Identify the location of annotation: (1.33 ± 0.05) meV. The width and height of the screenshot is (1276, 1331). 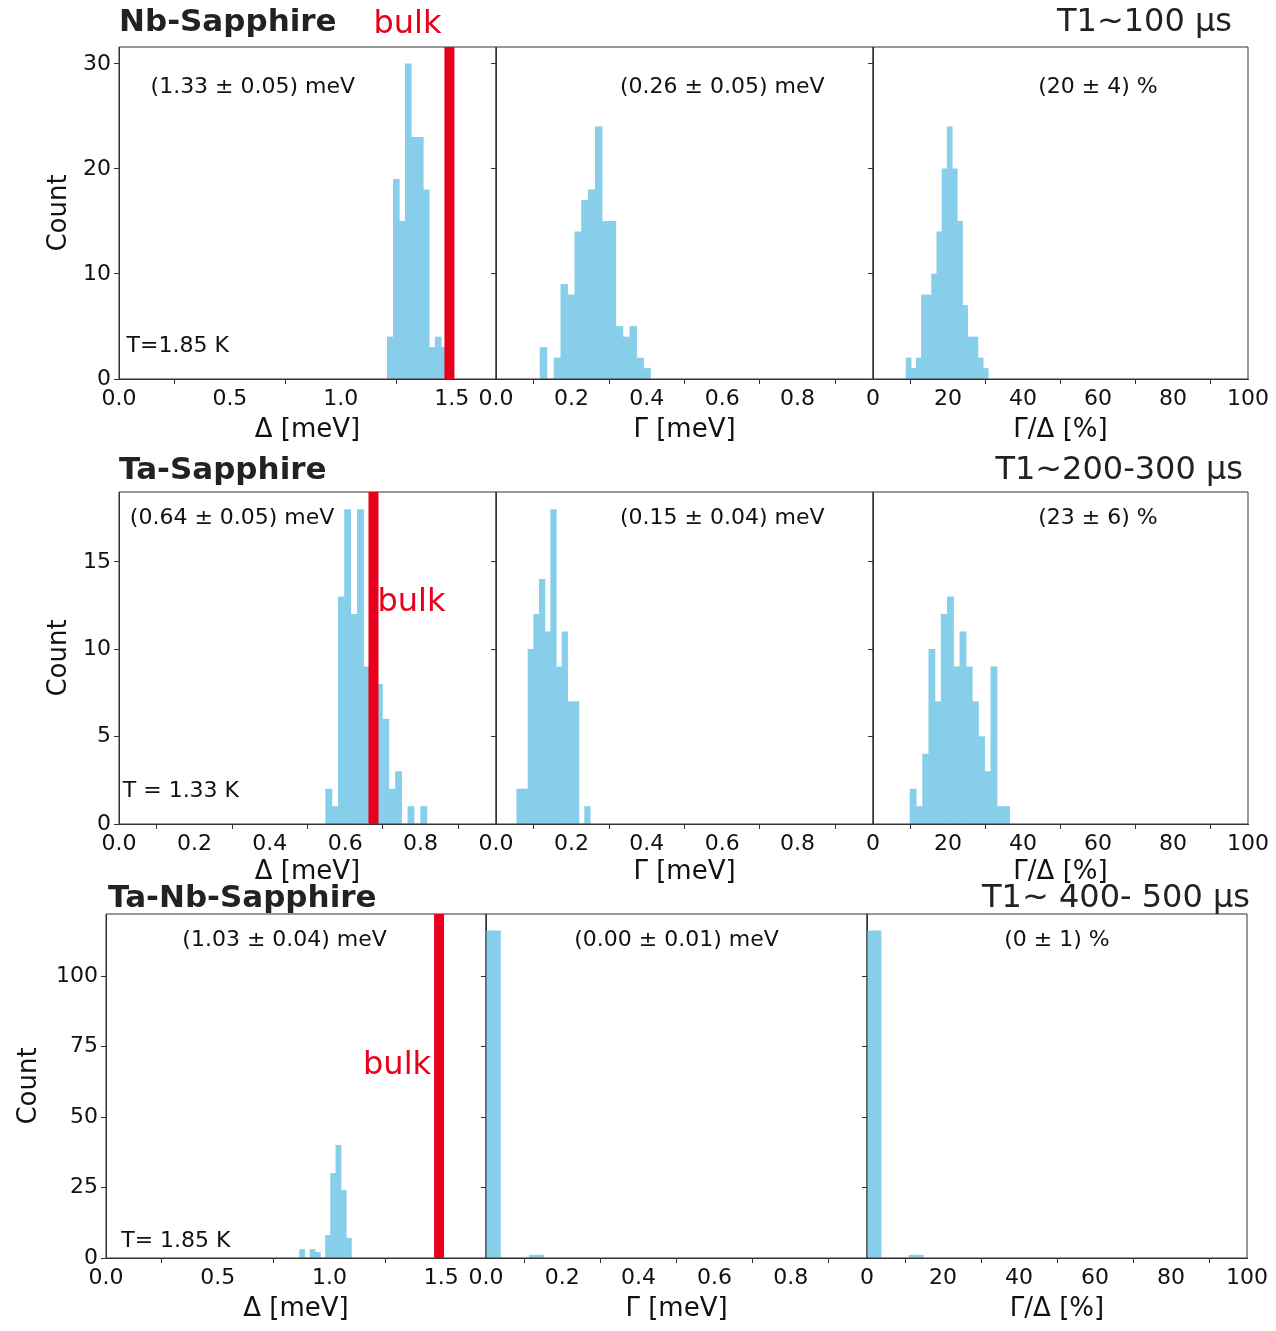
(253, 85).